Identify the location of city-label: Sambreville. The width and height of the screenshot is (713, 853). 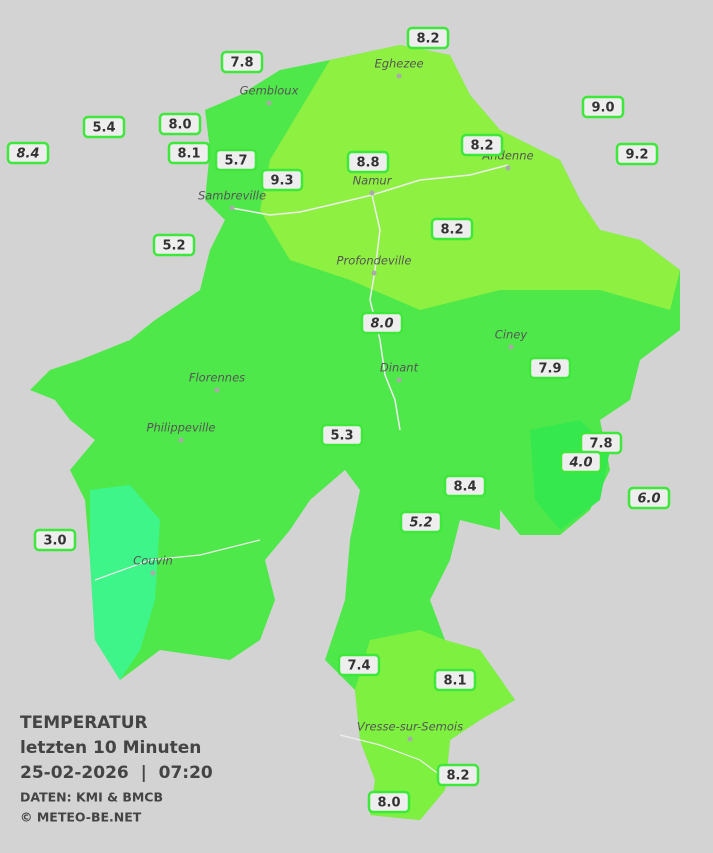
(232, 196).